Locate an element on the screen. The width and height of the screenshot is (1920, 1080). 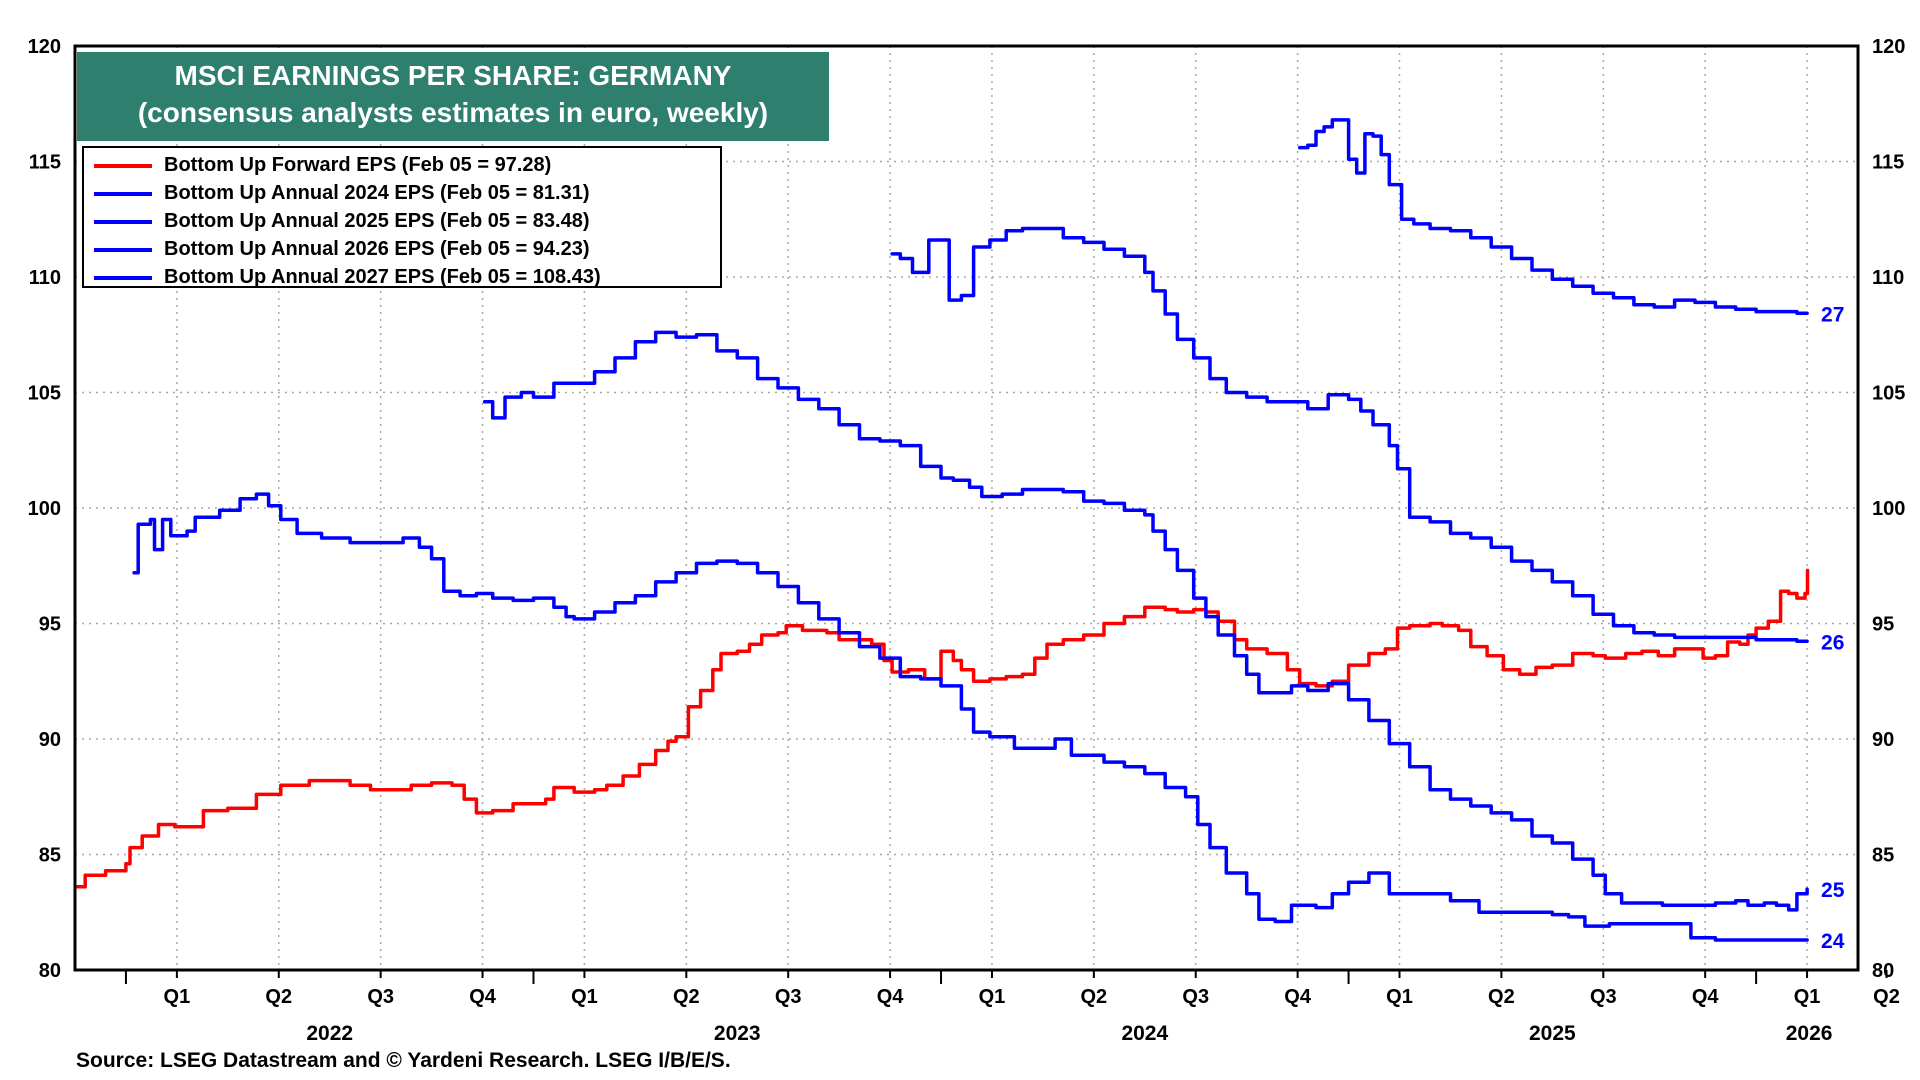
legend-item-forward-eps: Bottom Up Forward EPS (Feb 05 = 97.28) is located at coordinates (407, 165).